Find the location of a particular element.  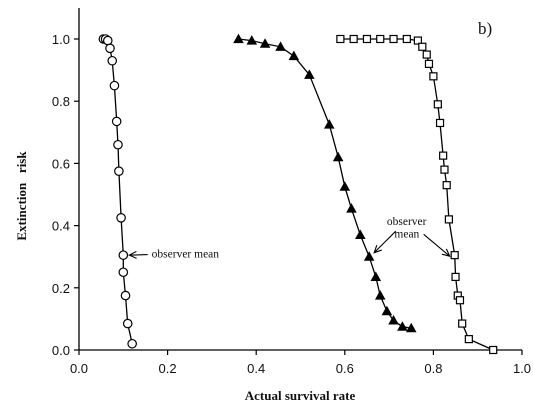

y-tick-label: 1.0 is located at coordinates (61, 39).